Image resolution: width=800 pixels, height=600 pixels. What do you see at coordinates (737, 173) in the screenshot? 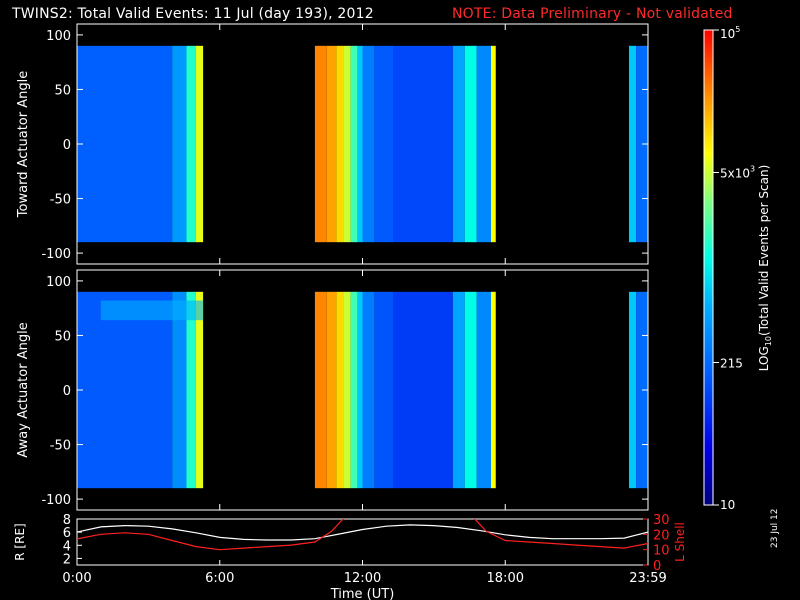
I see `colorbar-tick-label: 5x10³` at bounding box center [737, 173].